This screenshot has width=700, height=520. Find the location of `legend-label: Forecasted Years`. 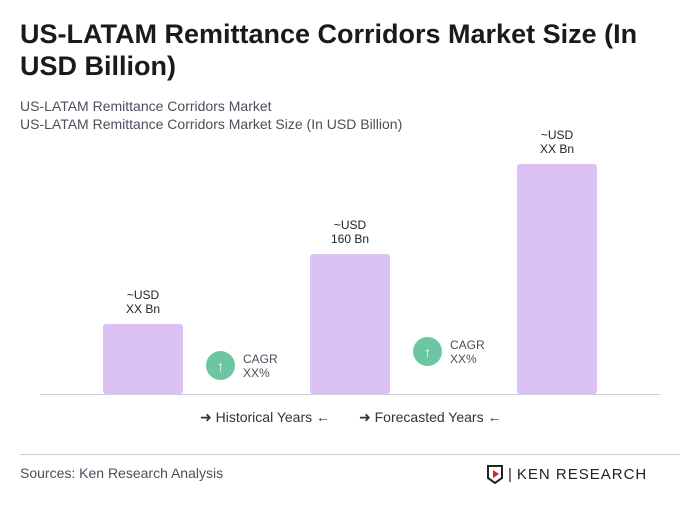

legend-label: Forecasted Years is located at coordinates (429, 417).